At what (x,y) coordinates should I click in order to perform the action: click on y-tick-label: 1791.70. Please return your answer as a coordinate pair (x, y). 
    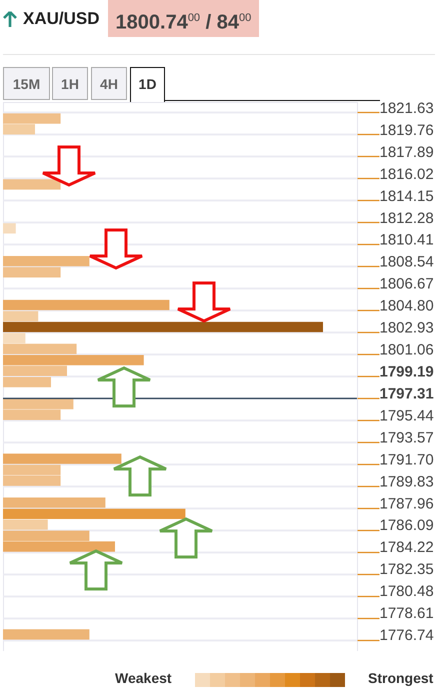
    Looking at the image, I should click on (407, 459).